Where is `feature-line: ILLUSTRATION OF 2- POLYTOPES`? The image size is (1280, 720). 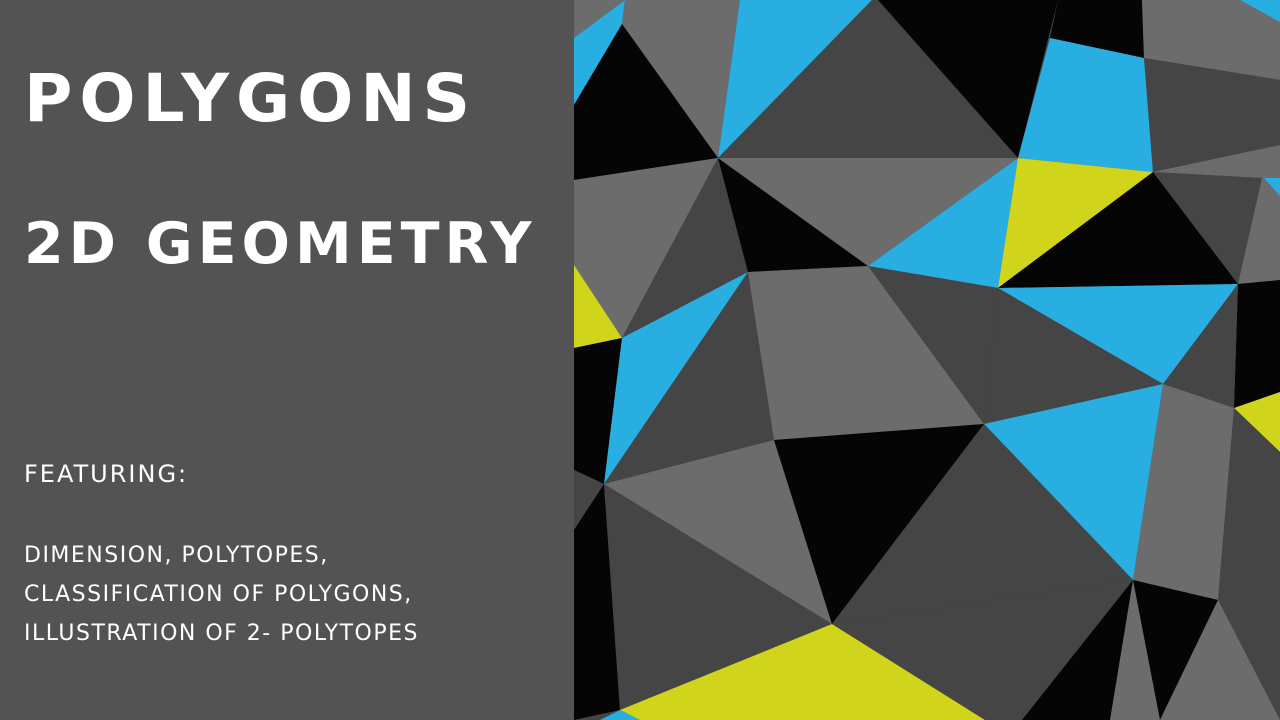 feature-line: ILLUSTRATION OF 2- POLYTOPES is located at coordinates (221, 633).